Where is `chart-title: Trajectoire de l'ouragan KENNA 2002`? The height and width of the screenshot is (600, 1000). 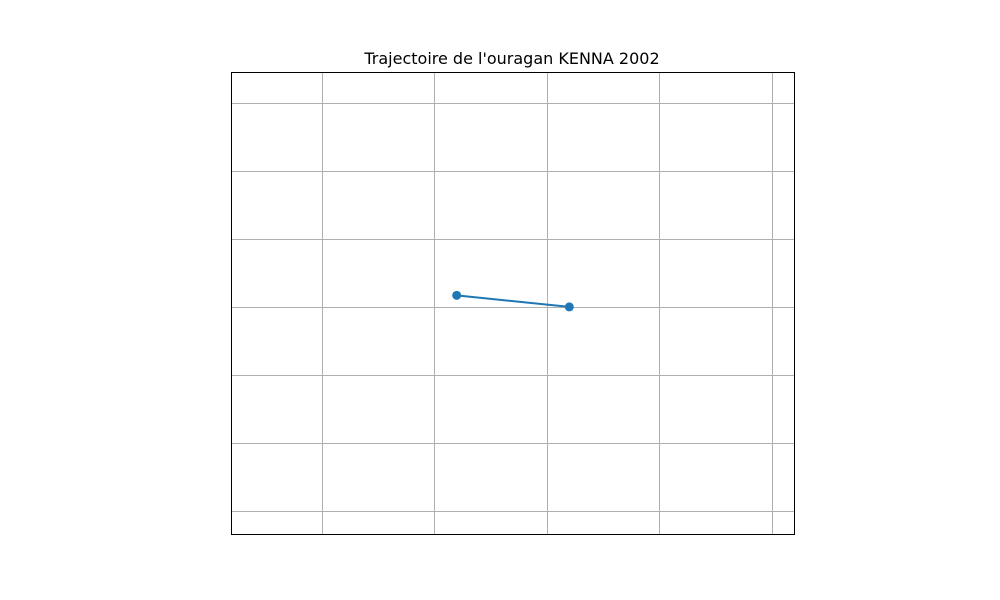 chart-title: Trajectoire de l'ouragan KENNA 2002 is located at coordinates (511, 58).